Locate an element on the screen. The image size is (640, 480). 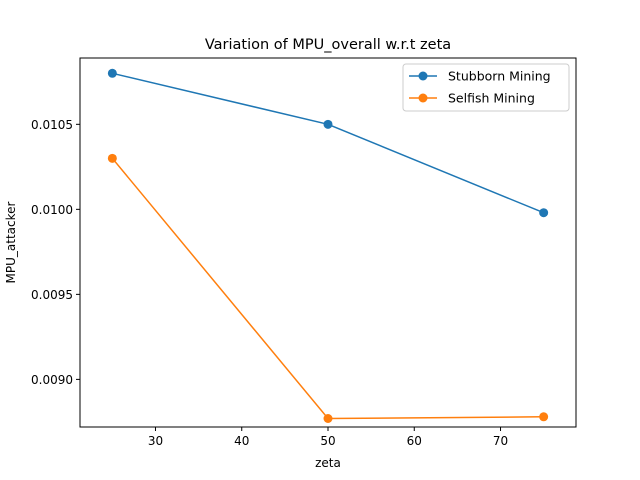
x-tick-label: 50 is located at coordinates (327, 441).